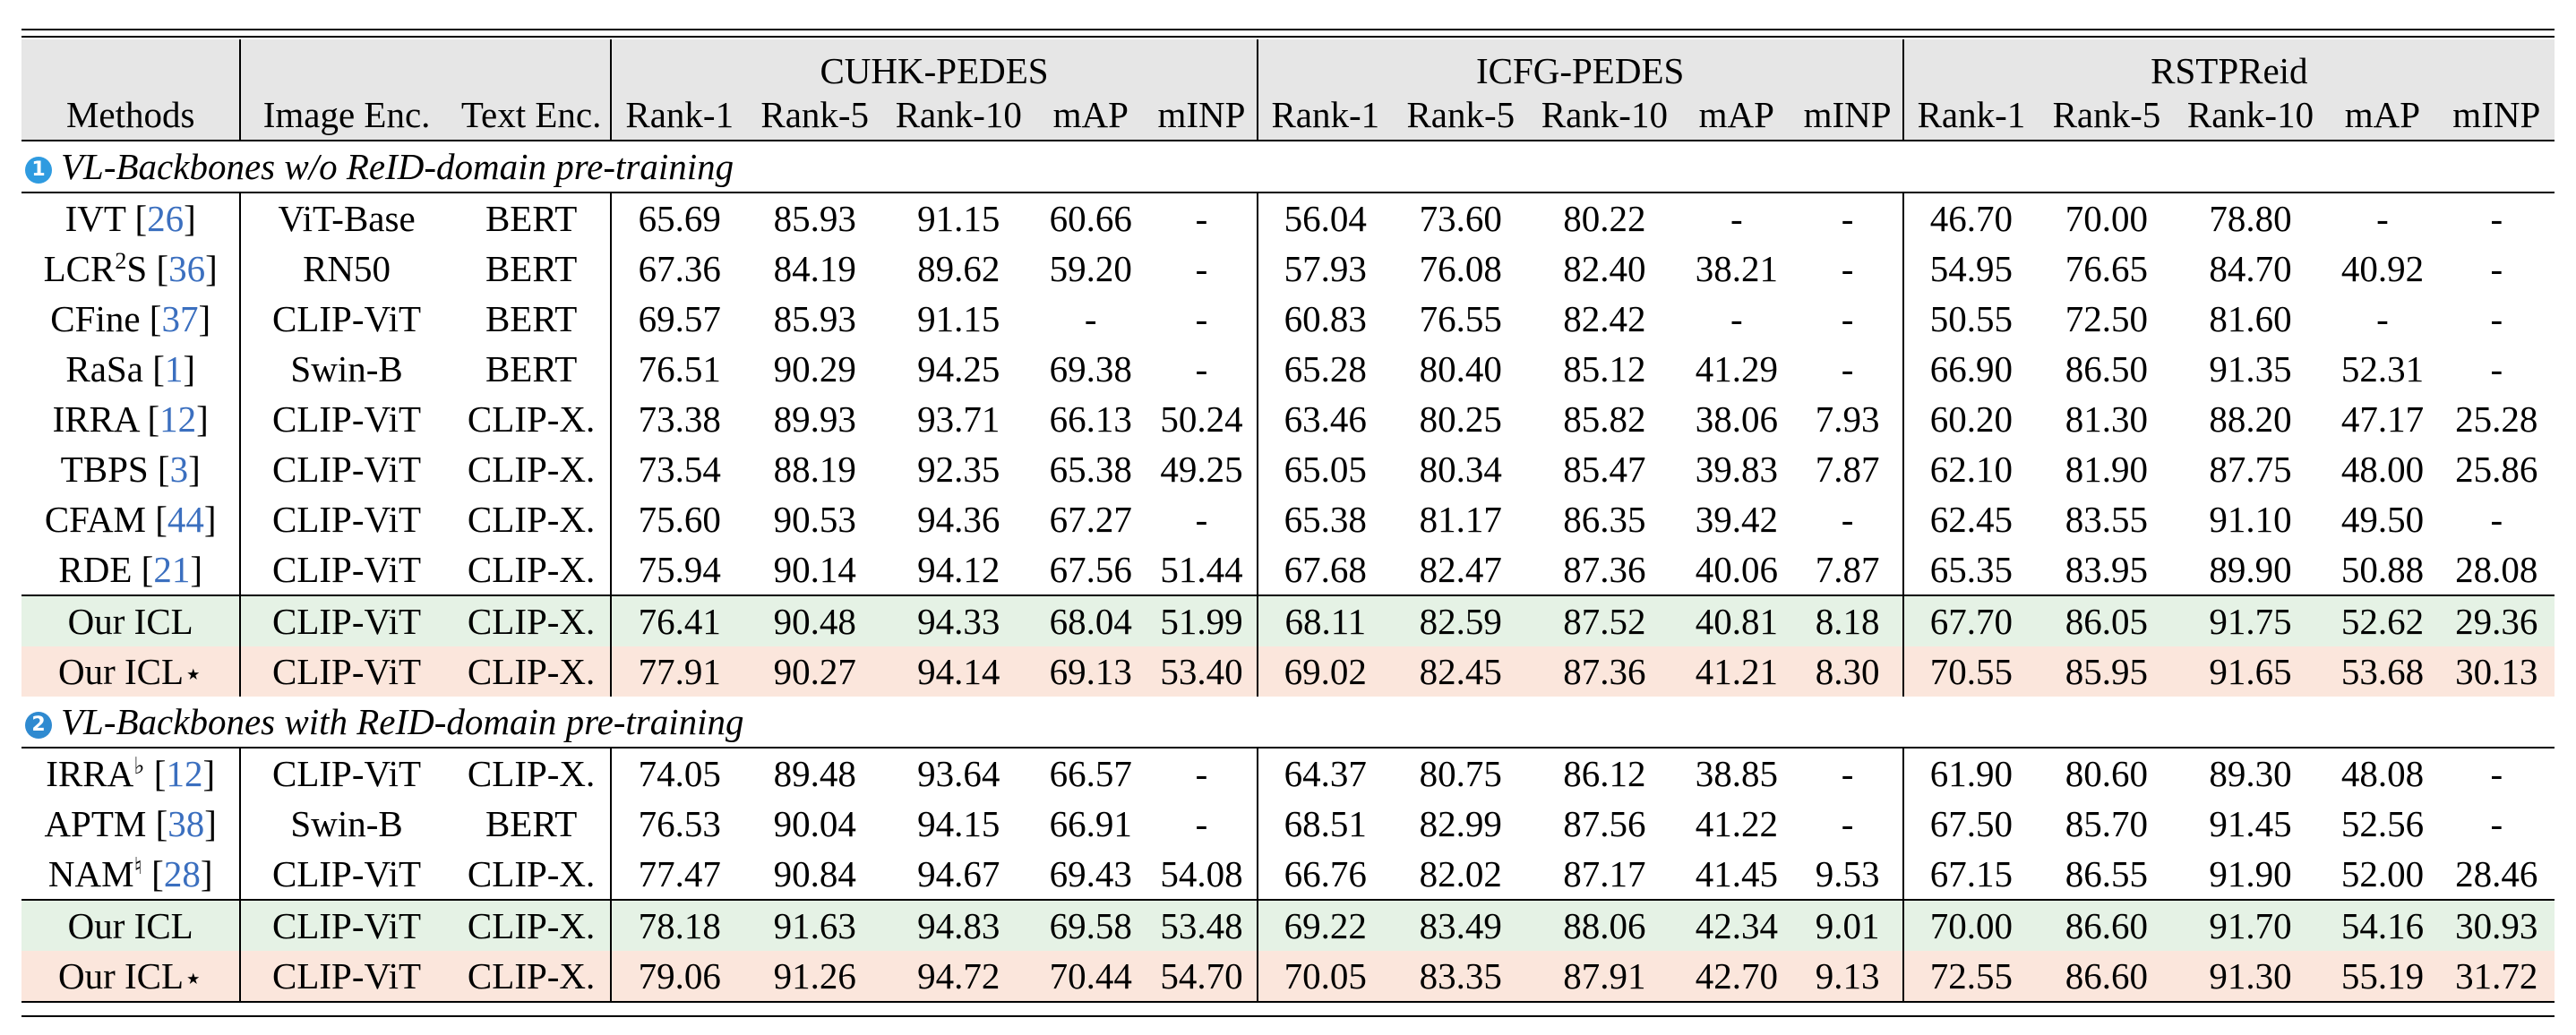 The image size is (2576, 1035). Describe the element at coordinates (2250, 318) in the screenshot. I see `value-cell: 81.60` at that location.